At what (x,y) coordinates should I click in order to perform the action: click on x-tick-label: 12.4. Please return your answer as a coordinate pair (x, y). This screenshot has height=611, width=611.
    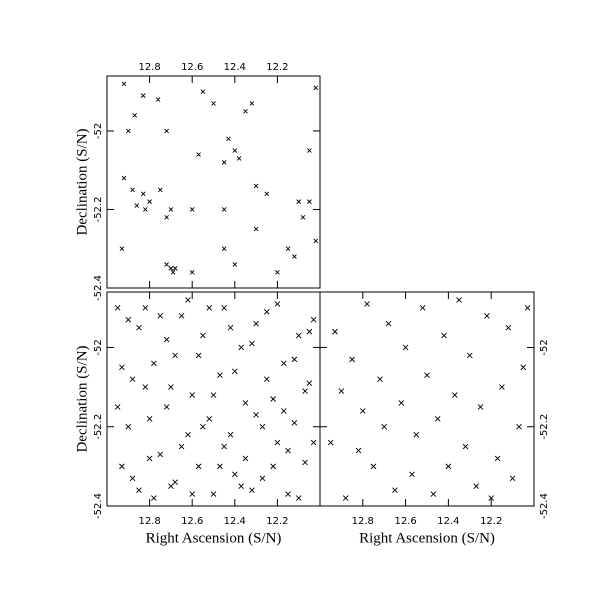
    Looking at the image, I should click on (235, 521).